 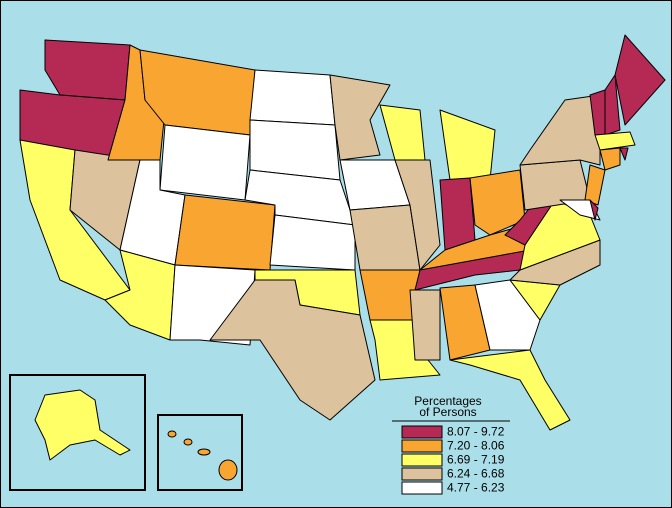 I want to click on hawaii, so click(x=202, y=455).